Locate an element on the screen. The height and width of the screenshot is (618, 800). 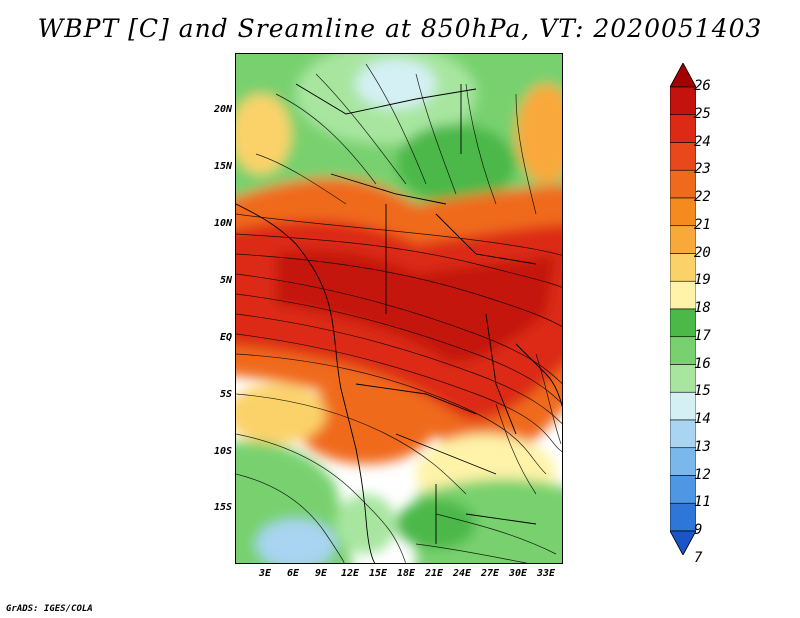
x-tick-label: 33E is located at coordinates (546, 573).